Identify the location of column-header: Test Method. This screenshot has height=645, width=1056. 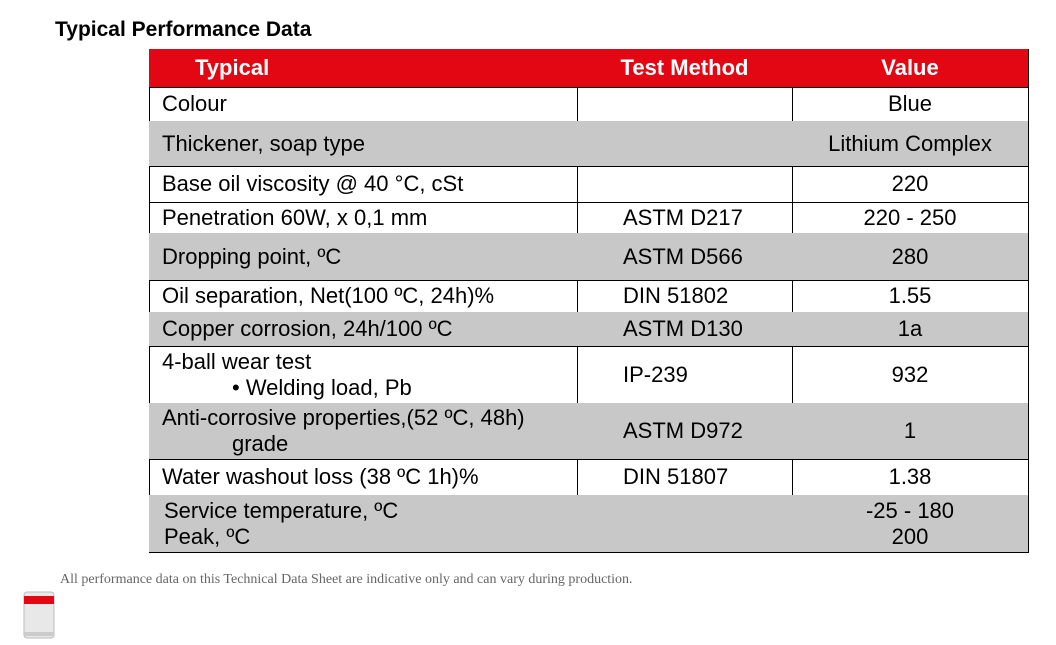
(685, 68).